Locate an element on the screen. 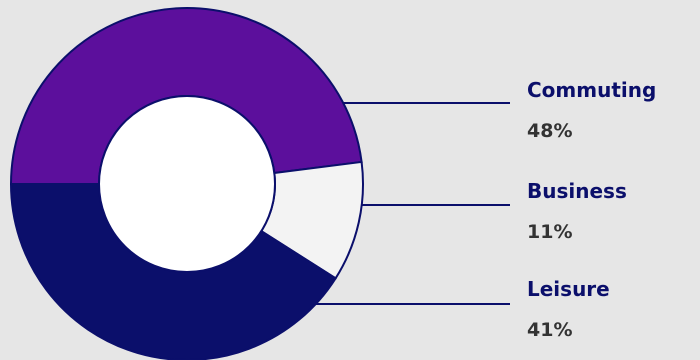 This screenshot has width=700, height=360. label-name-business: Business is located at coordinates (577, 191).